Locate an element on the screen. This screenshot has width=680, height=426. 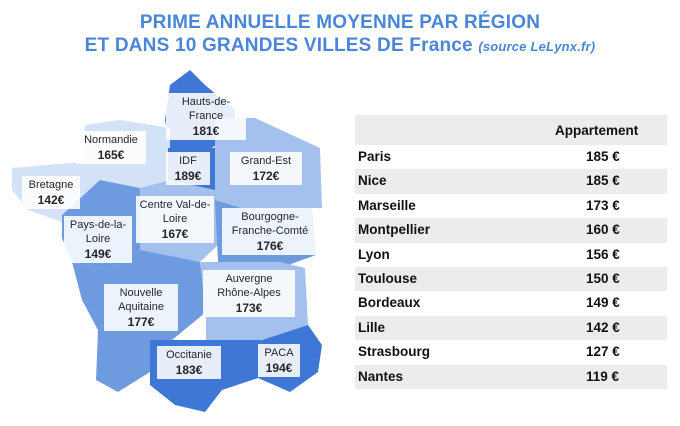
table-row: Nice 185 € is located at coordinates (511, 181).